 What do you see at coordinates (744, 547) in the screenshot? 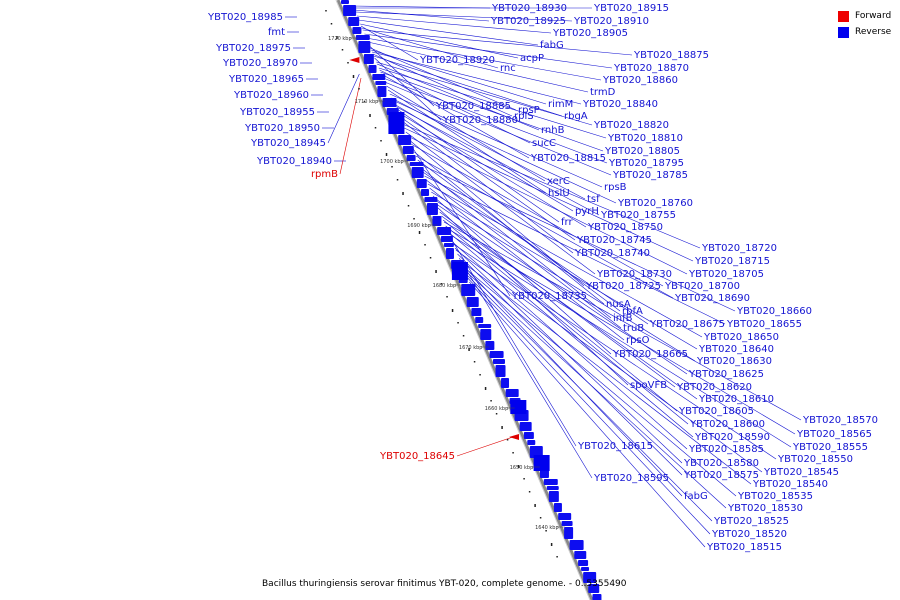
I see `gene-label: YBT020_18515` at bounding box center [744, 547].